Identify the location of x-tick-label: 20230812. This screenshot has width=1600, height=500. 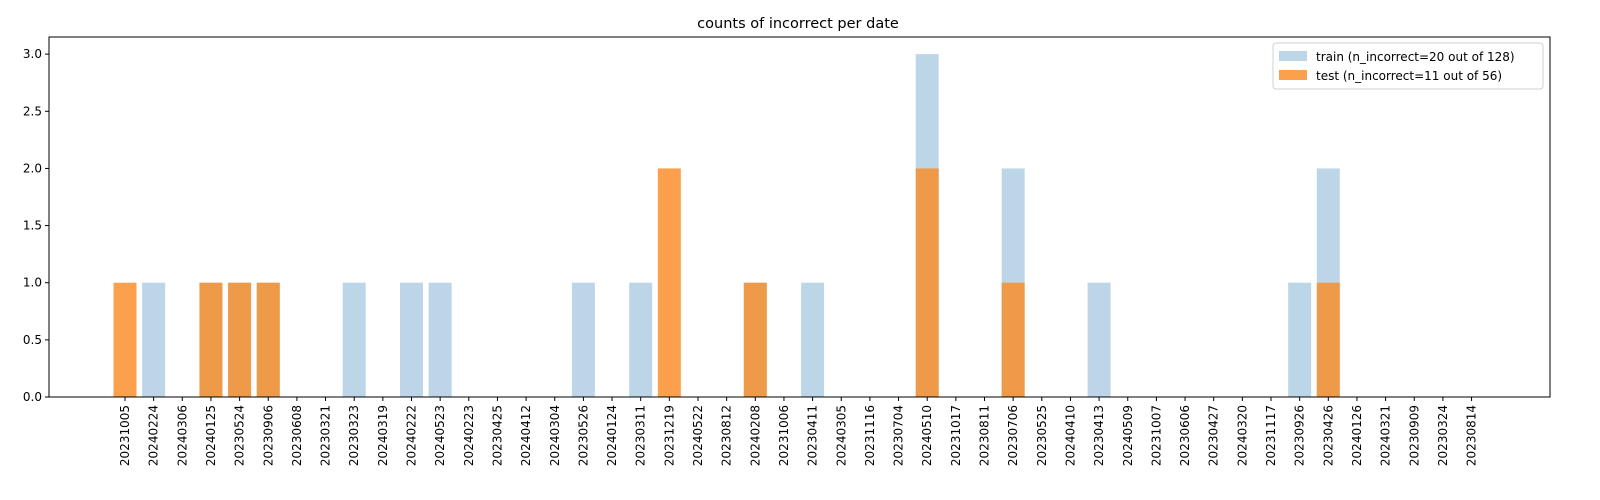
(727, 435).